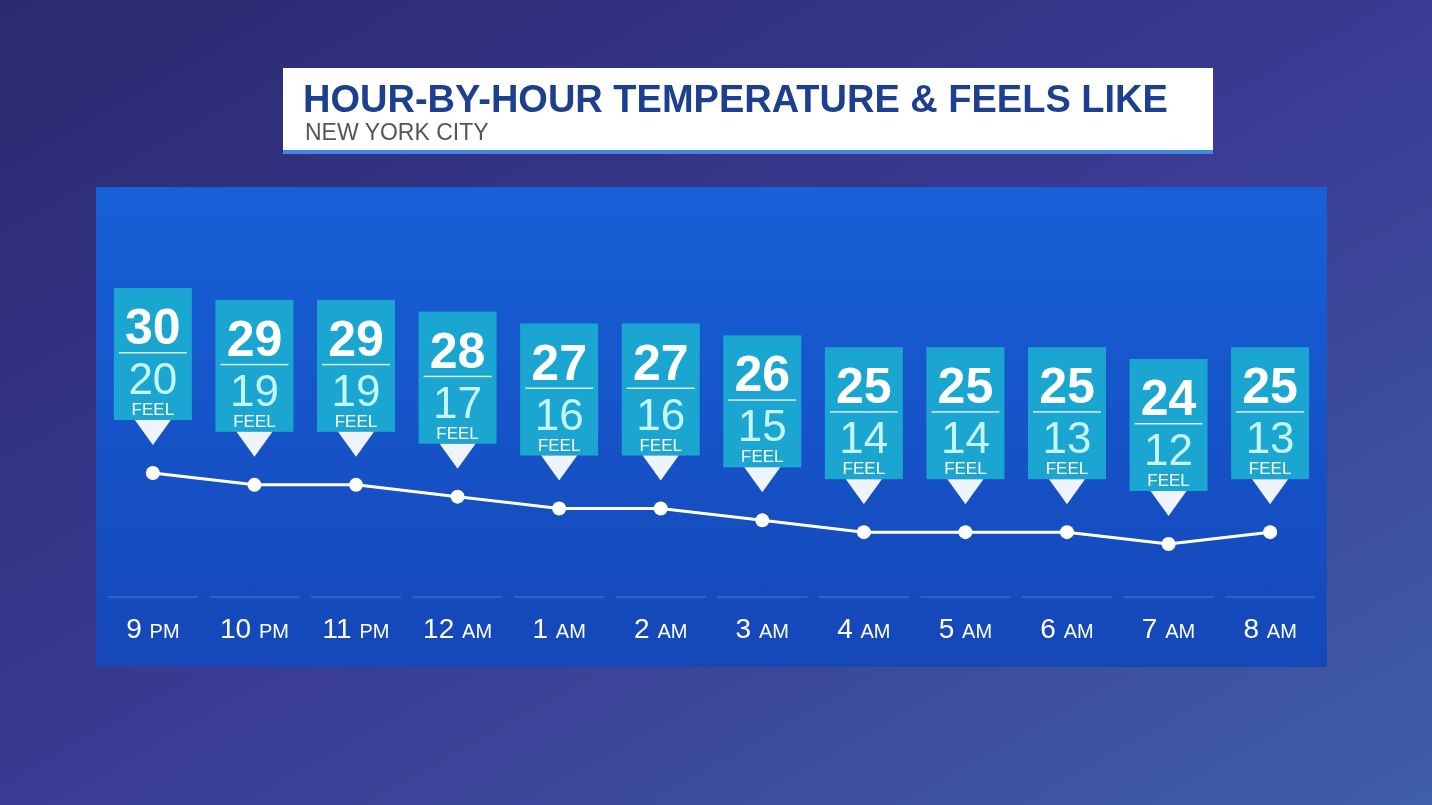 The width and height of the screenshot is (1432, 805). Describe the element at coordinates (153, 327) in the screenshot. I see `data-label: 30` at that location.